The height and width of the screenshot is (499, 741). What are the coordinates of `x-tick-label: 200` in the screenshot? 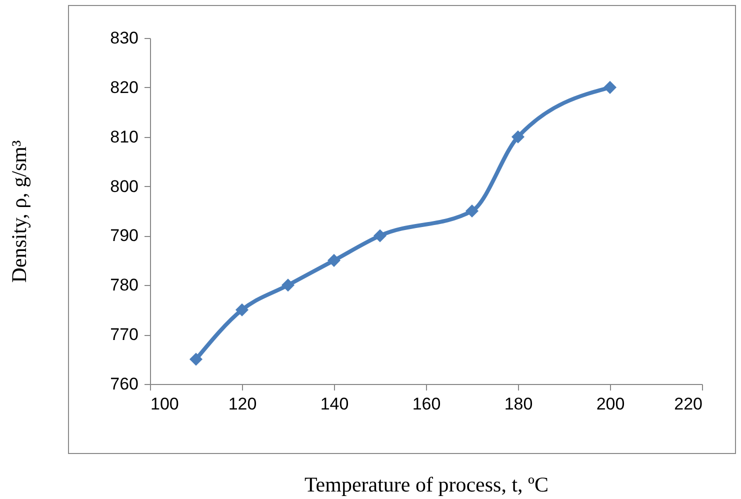 It's located at (610, 404).